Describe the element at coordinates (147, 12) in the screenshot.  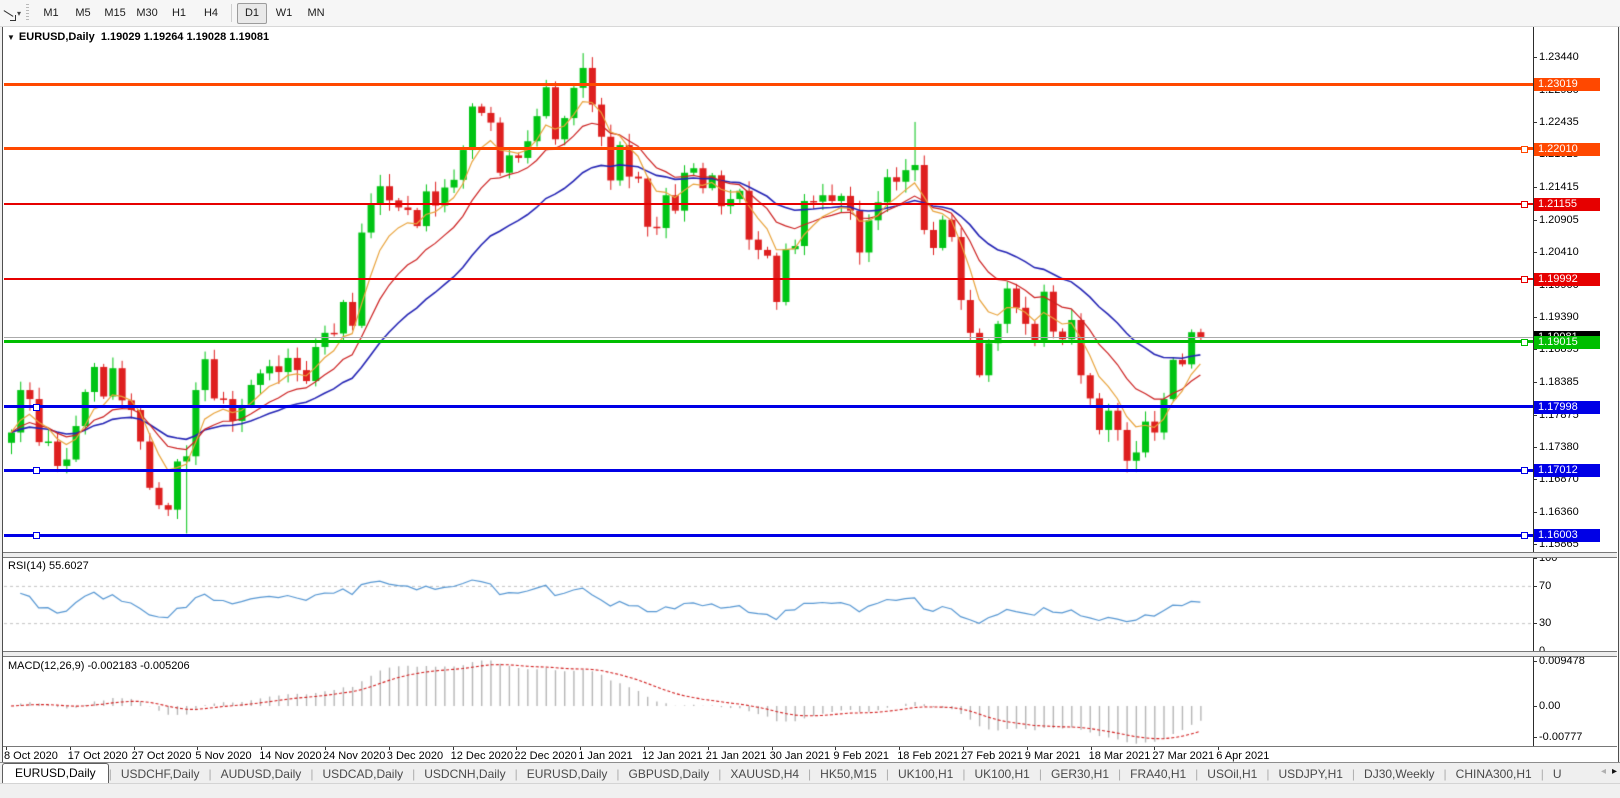
I see `timeframe-button-m30: M30` at that location.